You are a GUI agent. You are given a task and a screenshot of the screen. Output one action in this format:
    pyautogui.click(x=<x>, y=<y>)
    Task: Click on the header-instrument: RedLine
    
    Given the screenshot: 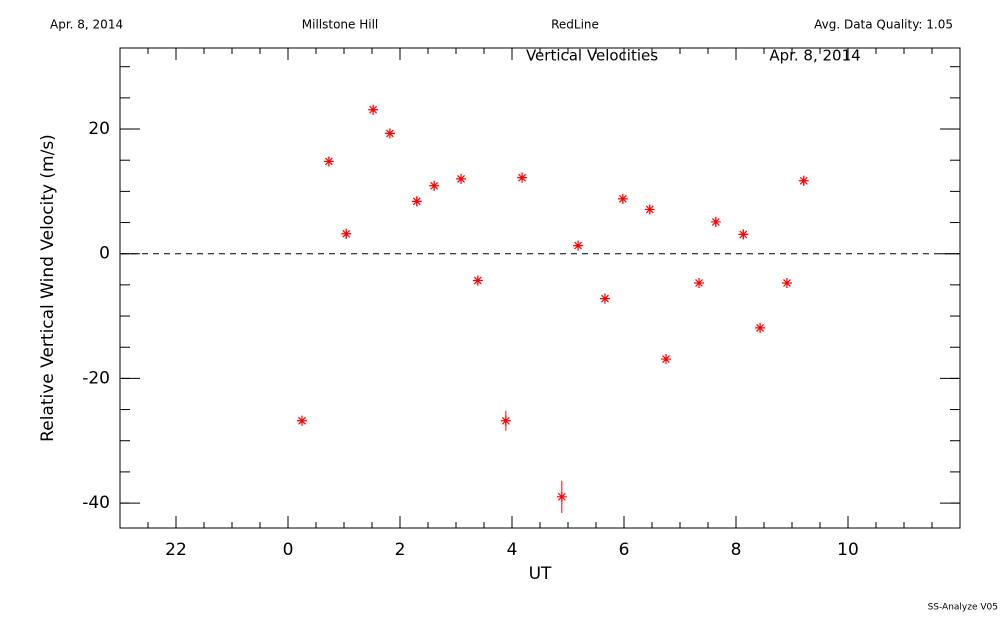 What is the action you would take?
    pyautogui.click(x=575, y=25)
    